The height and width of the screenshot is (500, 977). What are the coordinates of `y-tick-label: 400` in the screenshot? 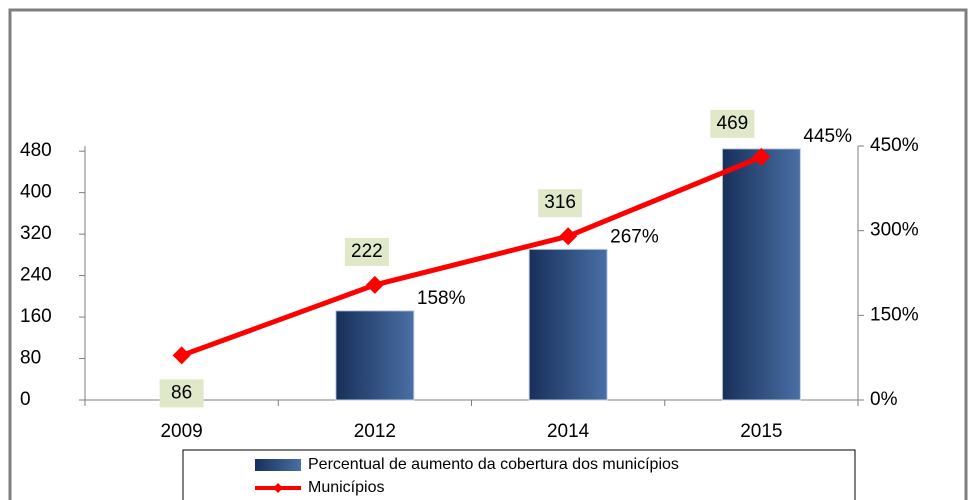 It's located at (36, 192).